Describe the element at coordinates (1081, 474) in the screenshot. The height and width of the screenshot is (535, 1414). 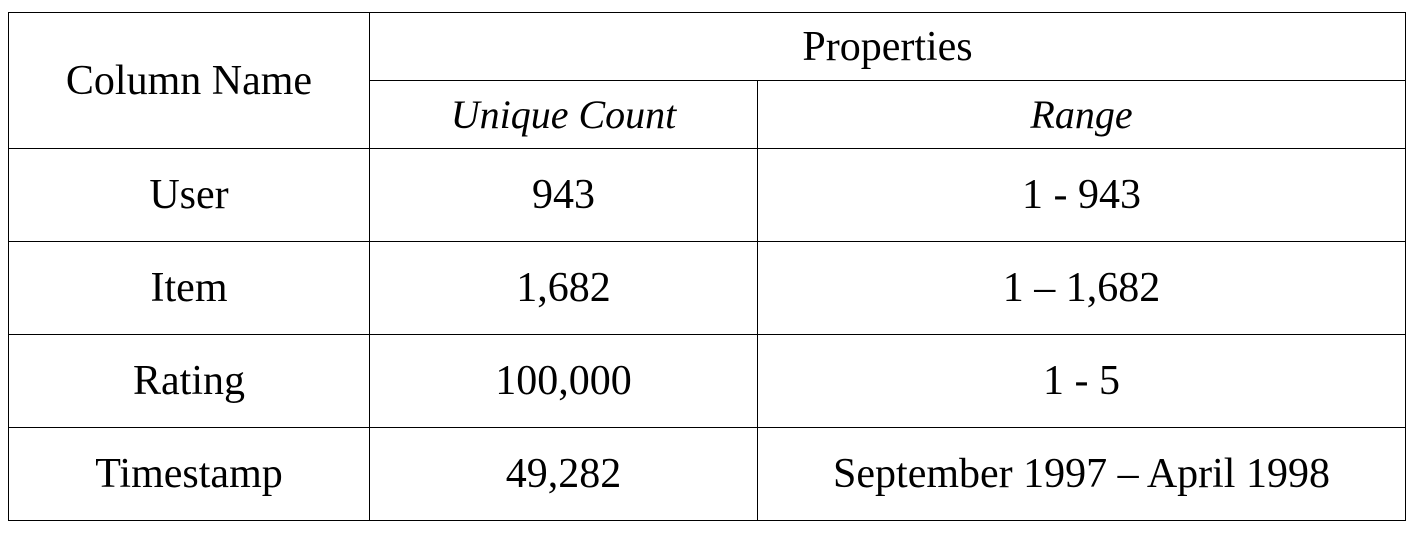
I see `range-cell: September 1997 – April 1998` at that location.